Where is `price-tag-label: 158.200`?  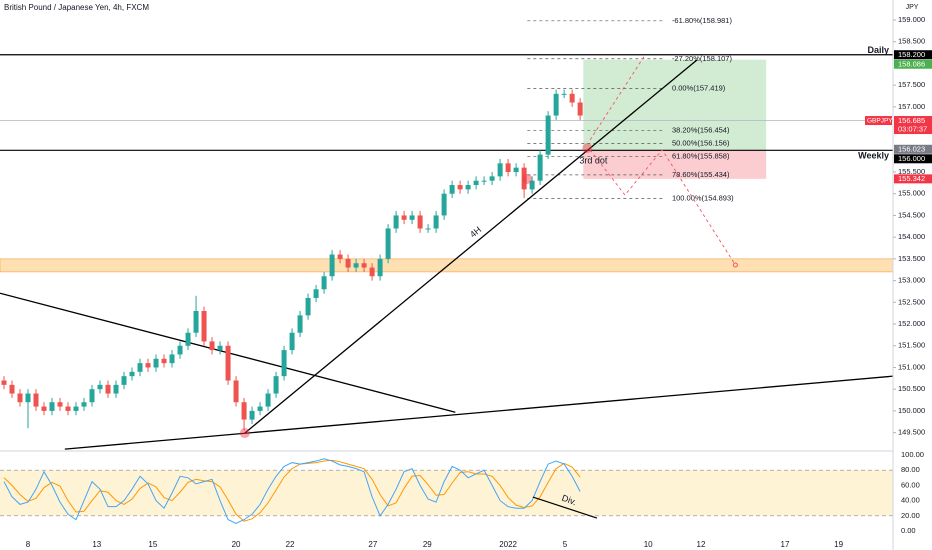
price-tag-label: 158.200 is located at coordinates (911, 54).